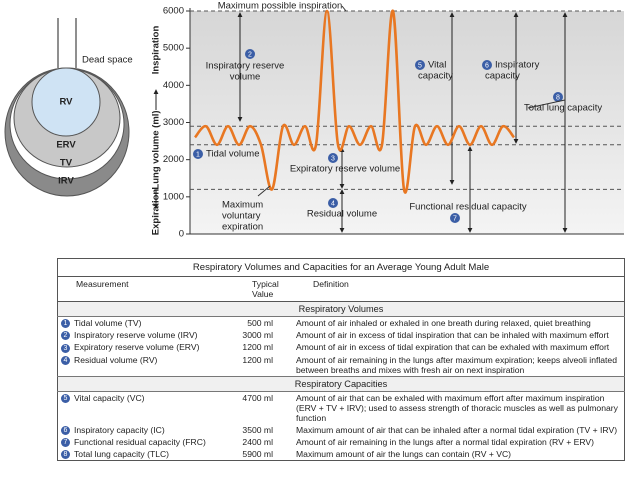  I want to click on measurement: 3 Expiratory reserve volume (ERV), so click(140, 347).